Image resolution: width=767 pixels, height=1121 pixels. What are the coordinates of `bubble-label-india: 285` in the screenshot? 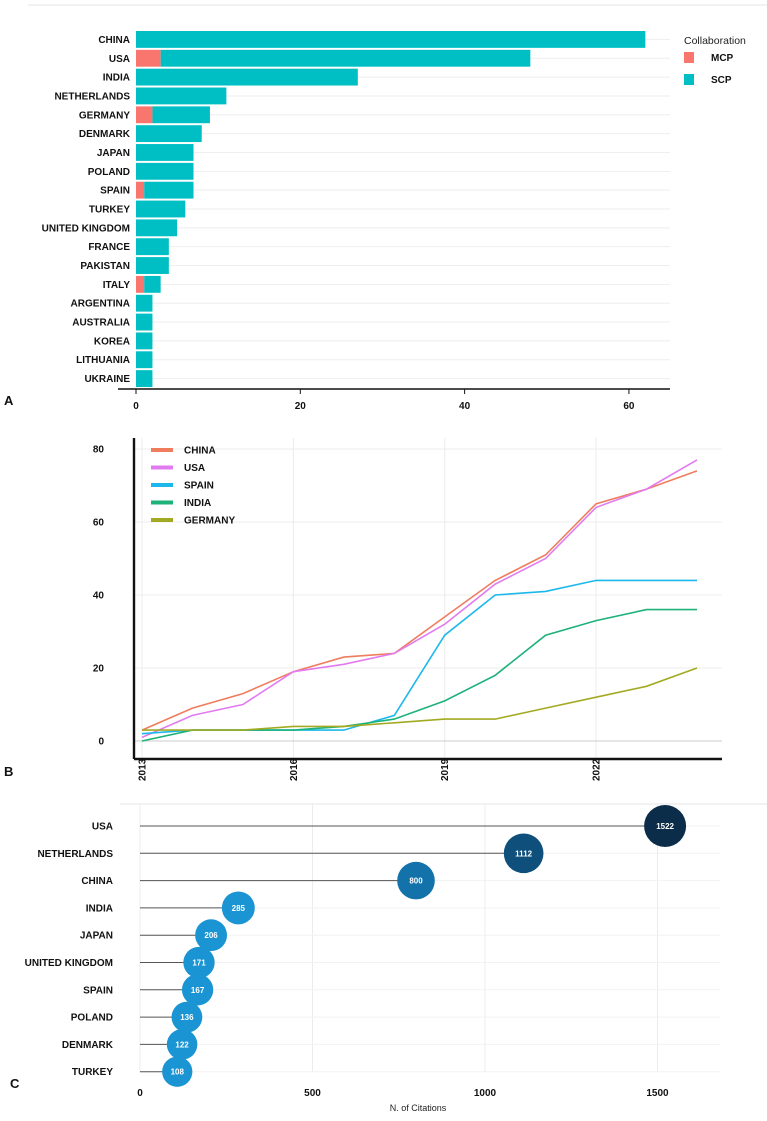 It's located at (239, 908).